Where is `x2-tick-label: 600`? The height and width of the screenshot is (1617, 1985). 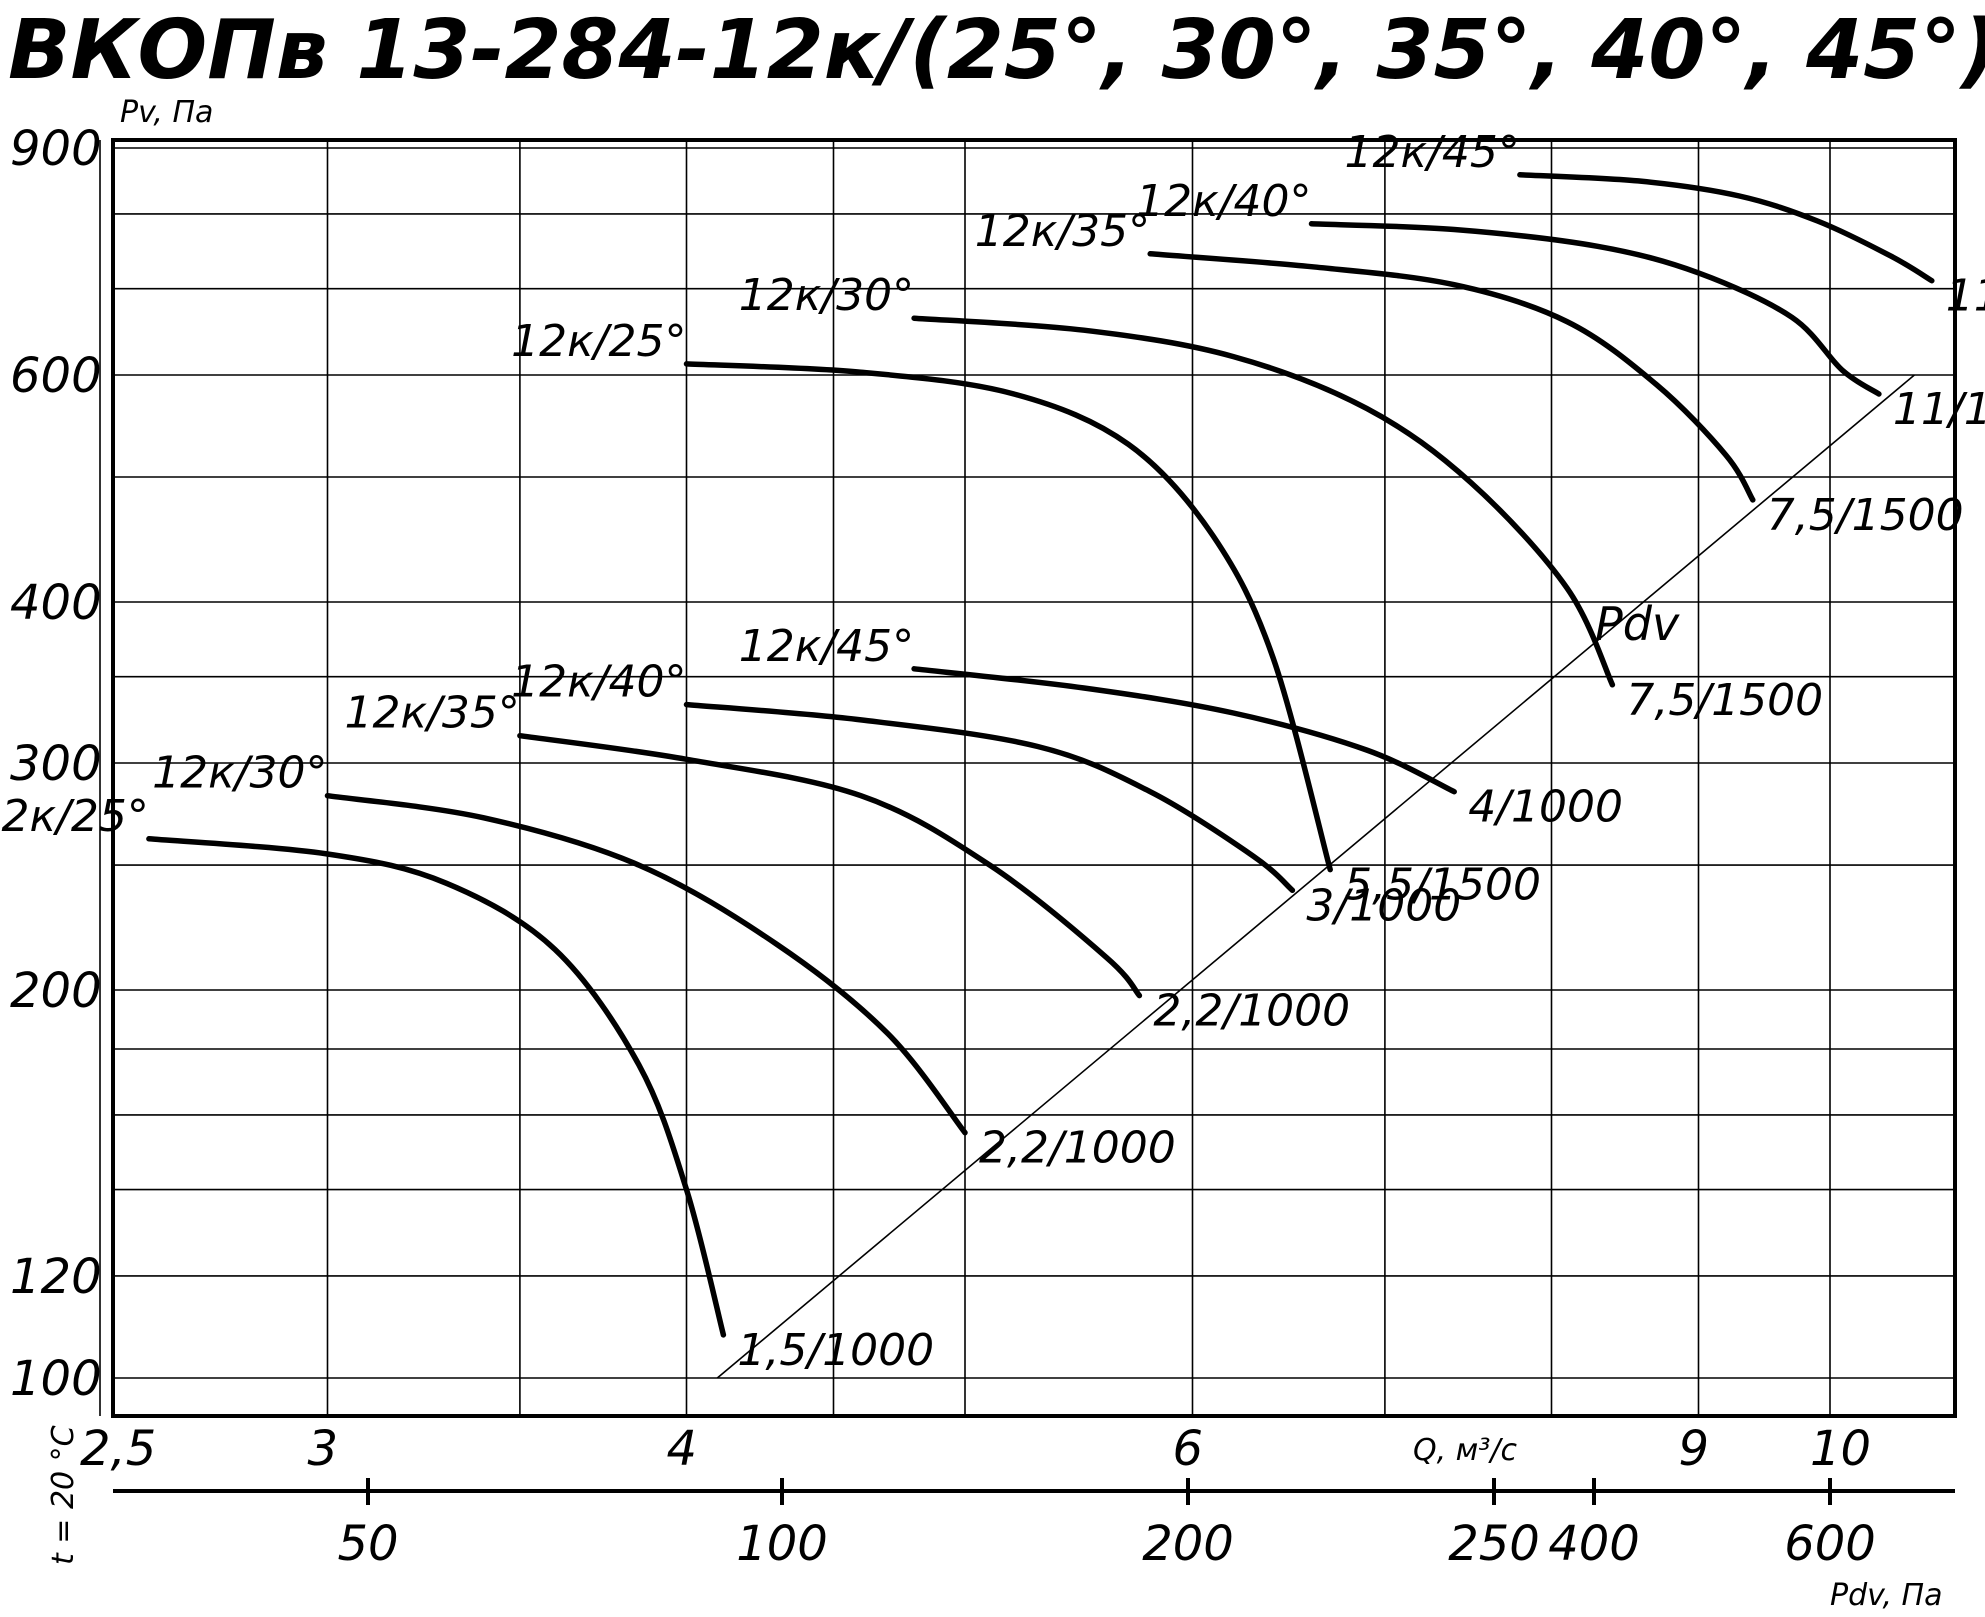 x2-tick-label: 600 is located at coordinates (1830, 1544).